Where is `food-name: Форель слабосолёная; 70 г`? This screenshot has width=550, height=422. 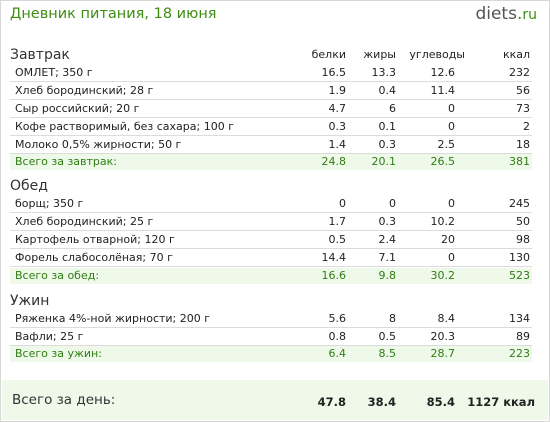
food-name: Форель слабосолёная; 70 г is located at coordinates (94, 257).